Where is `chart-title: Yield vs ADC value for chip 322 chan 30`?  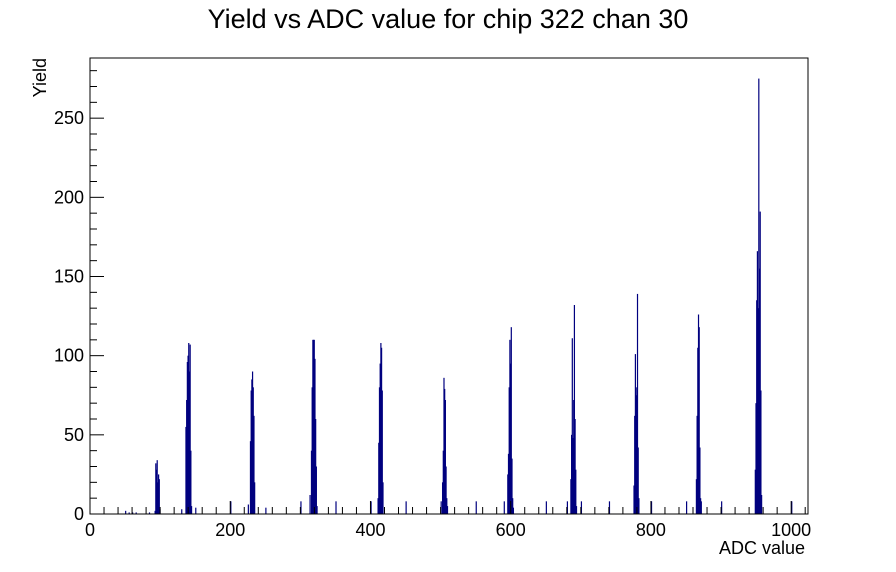
chart-title: Yield vs ADC value for chip 322 chan 30 is located at coordinates (448, 19).